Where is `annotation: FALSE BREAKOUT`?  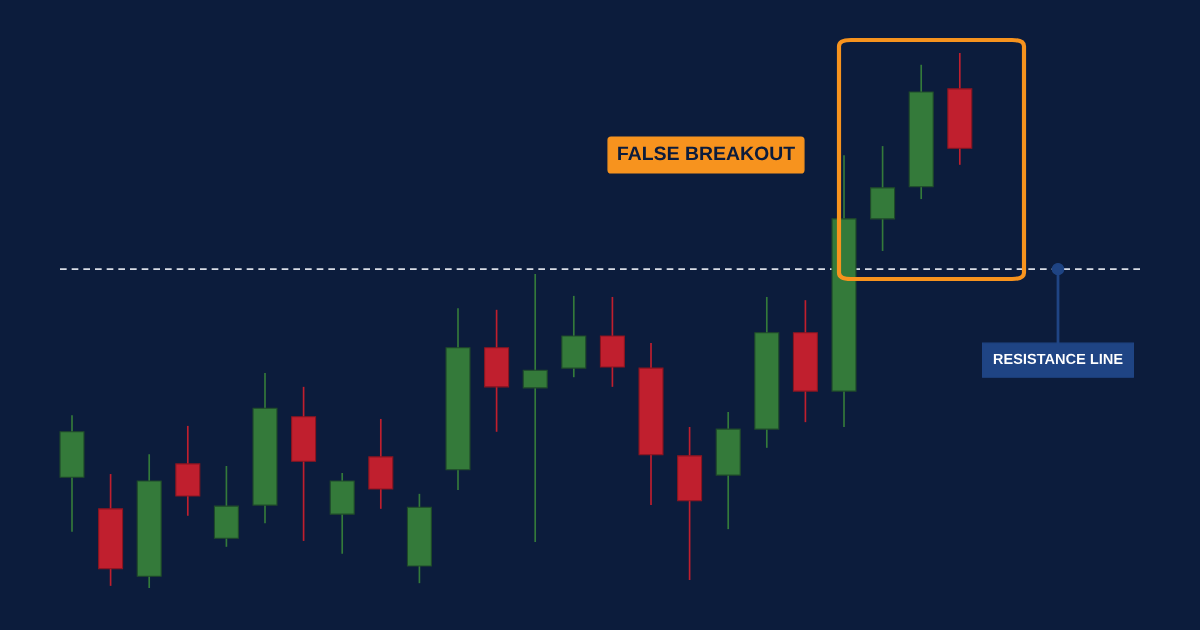
annotation: FALSE BREAKOUT is located at coordinates (706, 153).